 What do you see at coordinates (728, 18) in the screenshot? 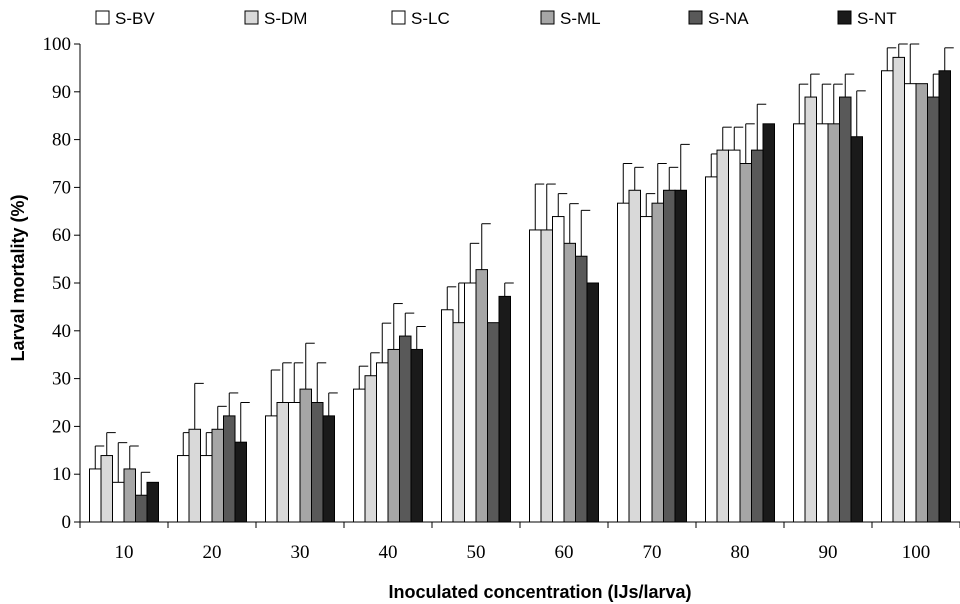
I see `legend-label-S-NA: S-NA` at bounding box center [728, 18].